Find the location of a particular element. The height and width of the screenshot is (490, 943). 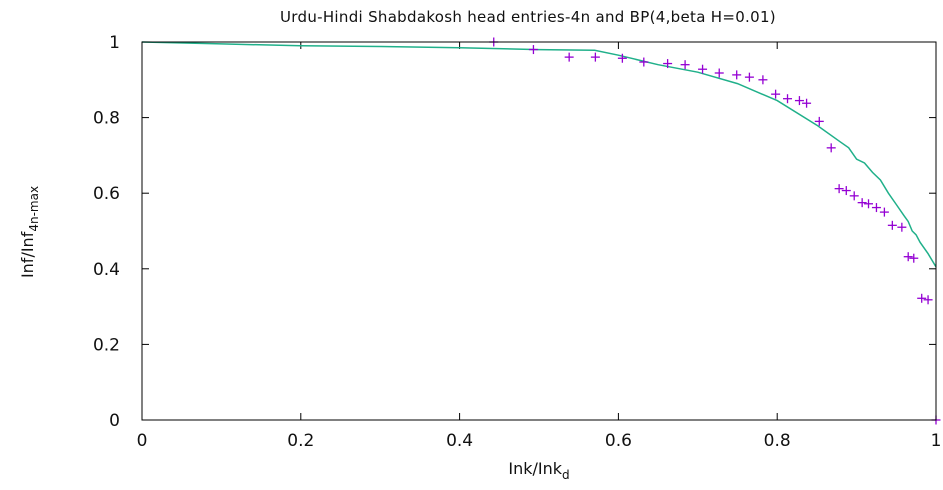

x-tick-label: 0.6 is located at coordinates (618, 441).